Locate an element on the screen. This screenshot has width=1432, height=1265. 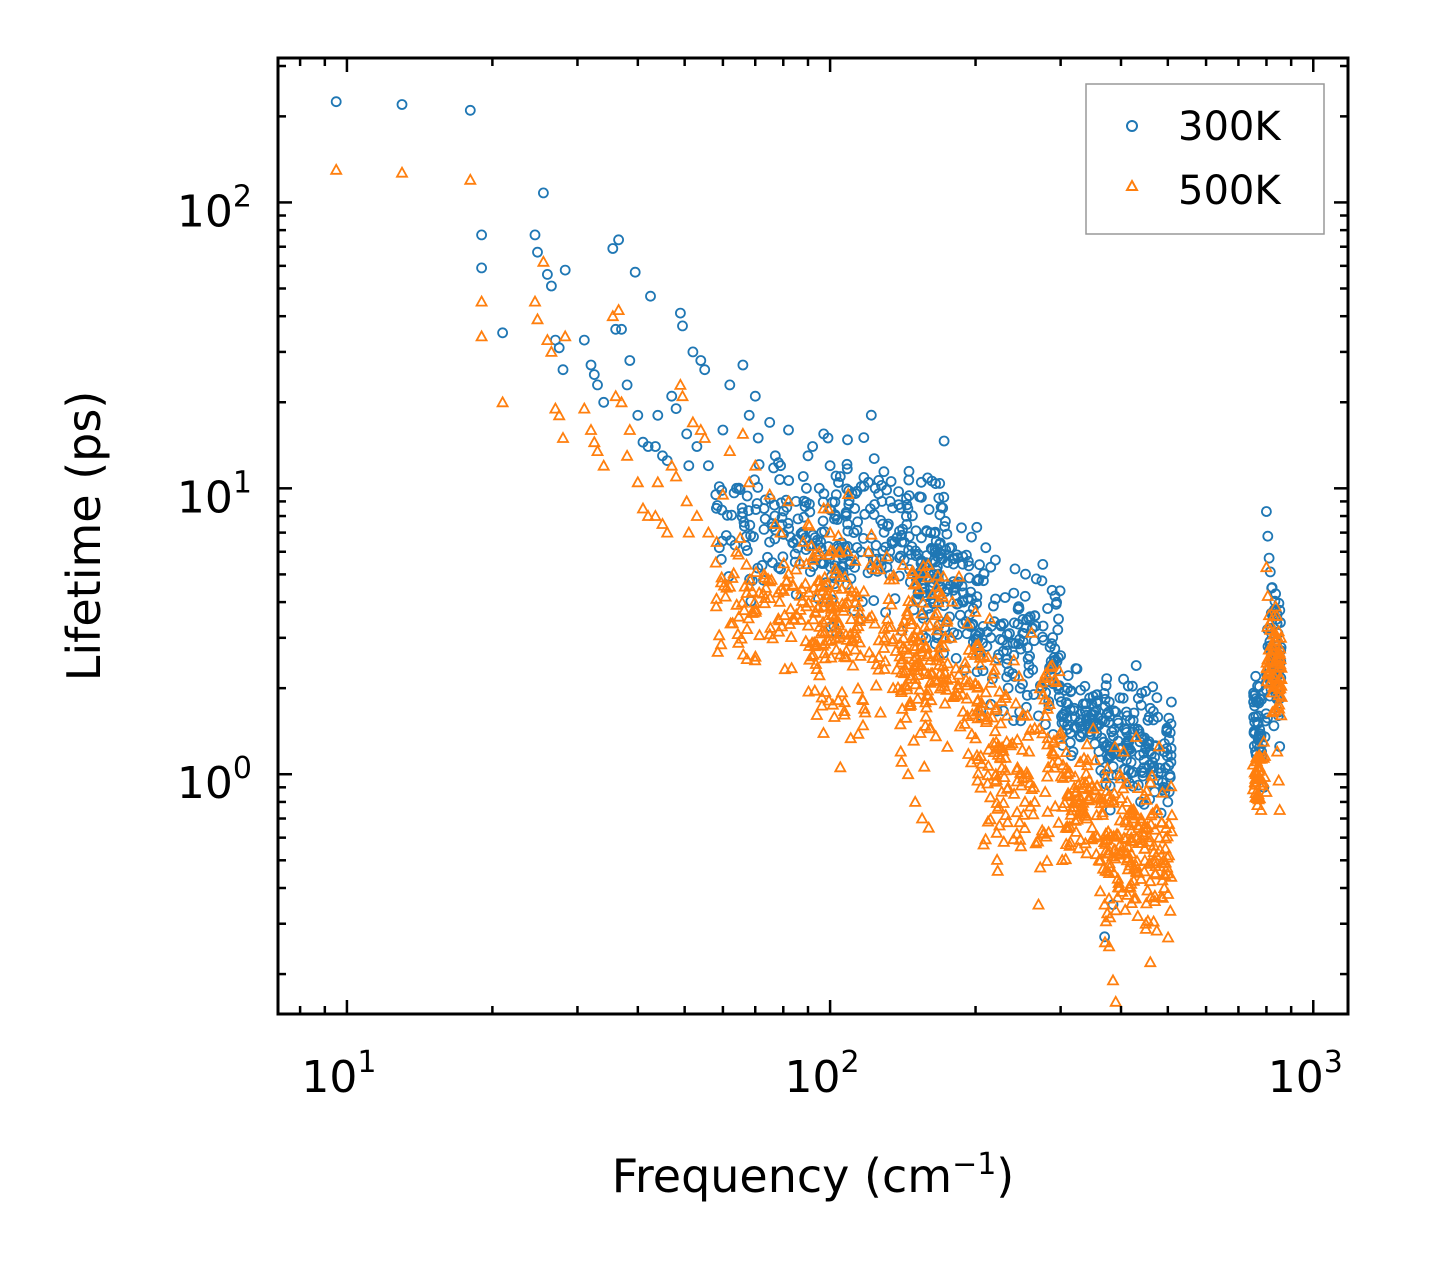
legend-label-500K: 500K is located at coordinates (1230, 191).